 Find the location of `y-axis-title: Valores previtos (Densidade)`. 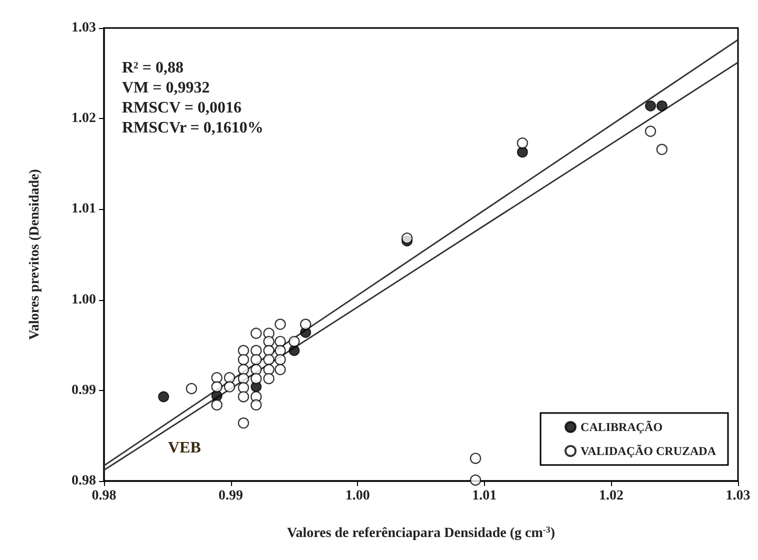

y-axis-title: Valores previtos (Densidade) is located at coordinates (35, 254).